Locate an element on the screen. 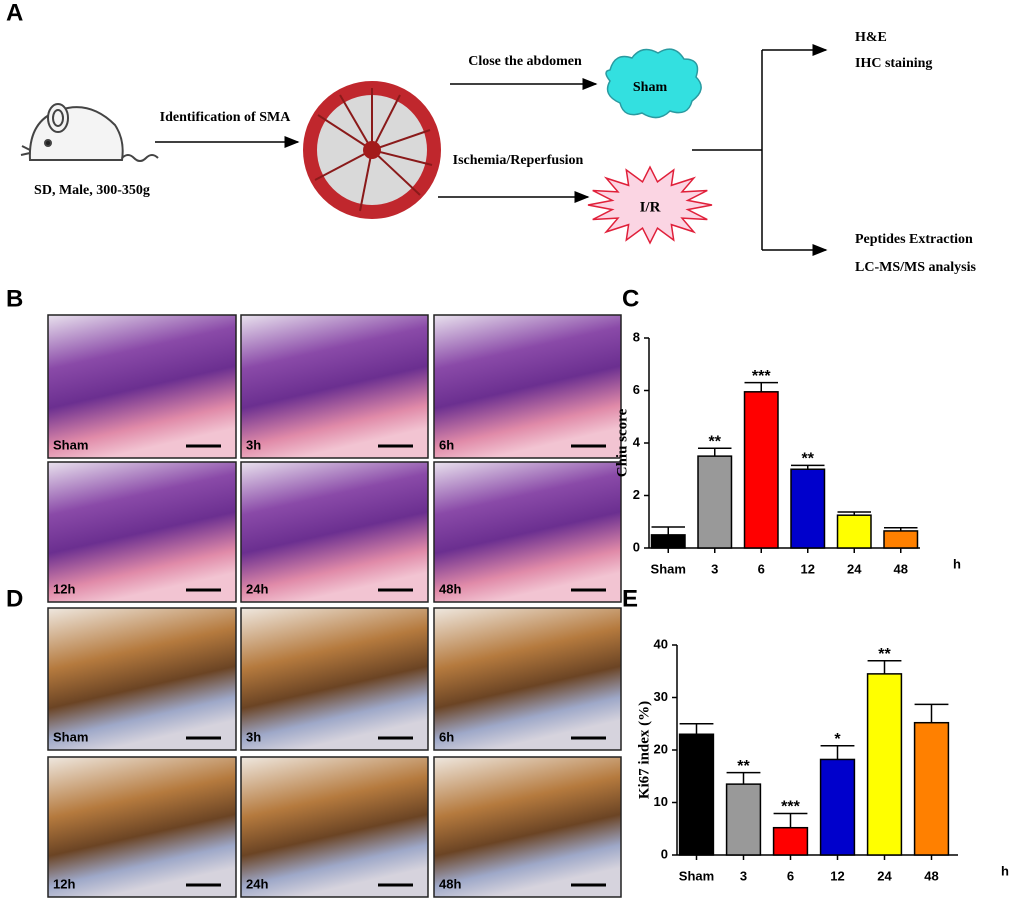  y-tick-label: 8 is located at coordinates (636, 336).